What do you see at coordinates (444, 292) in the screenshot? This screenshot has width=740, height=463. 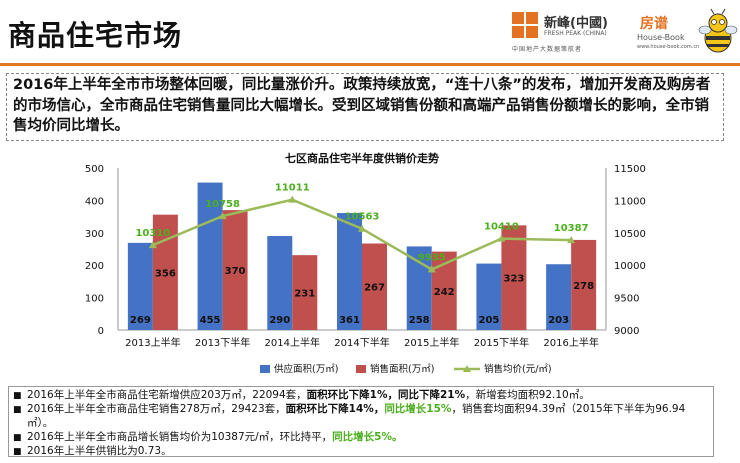 I see `sales-value-label: 242` at bounding box center [444, 292].